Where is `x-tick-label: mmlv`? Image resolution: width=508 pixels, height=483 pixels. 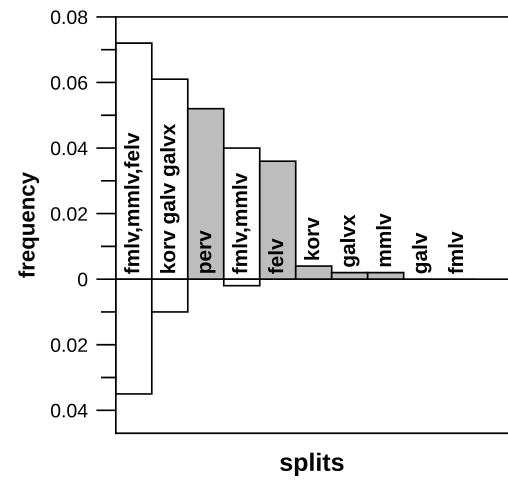
x-tick-label: mmlv is located at coordinates (384, 239).